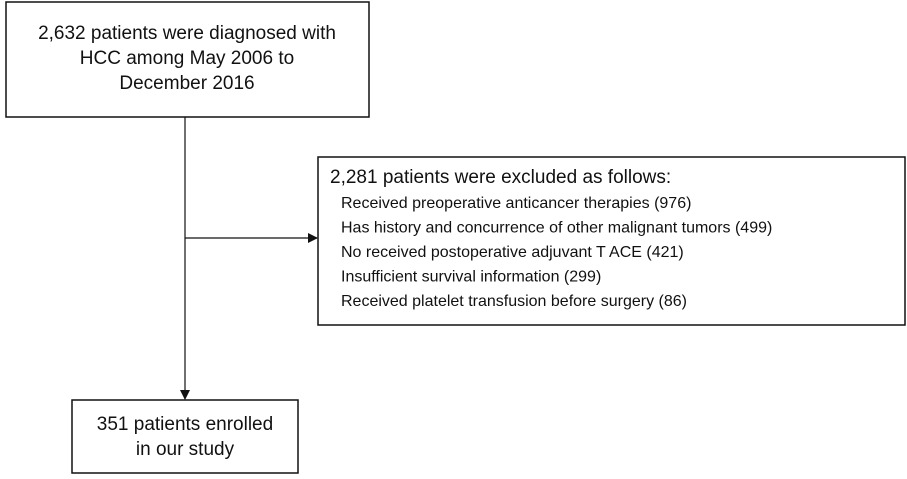 This screenshot has width=907, height=479. What do you see at coordinates (186, 83) in the screenshot?
I see `start-text: December 2016` at bounding box center [186, 83].